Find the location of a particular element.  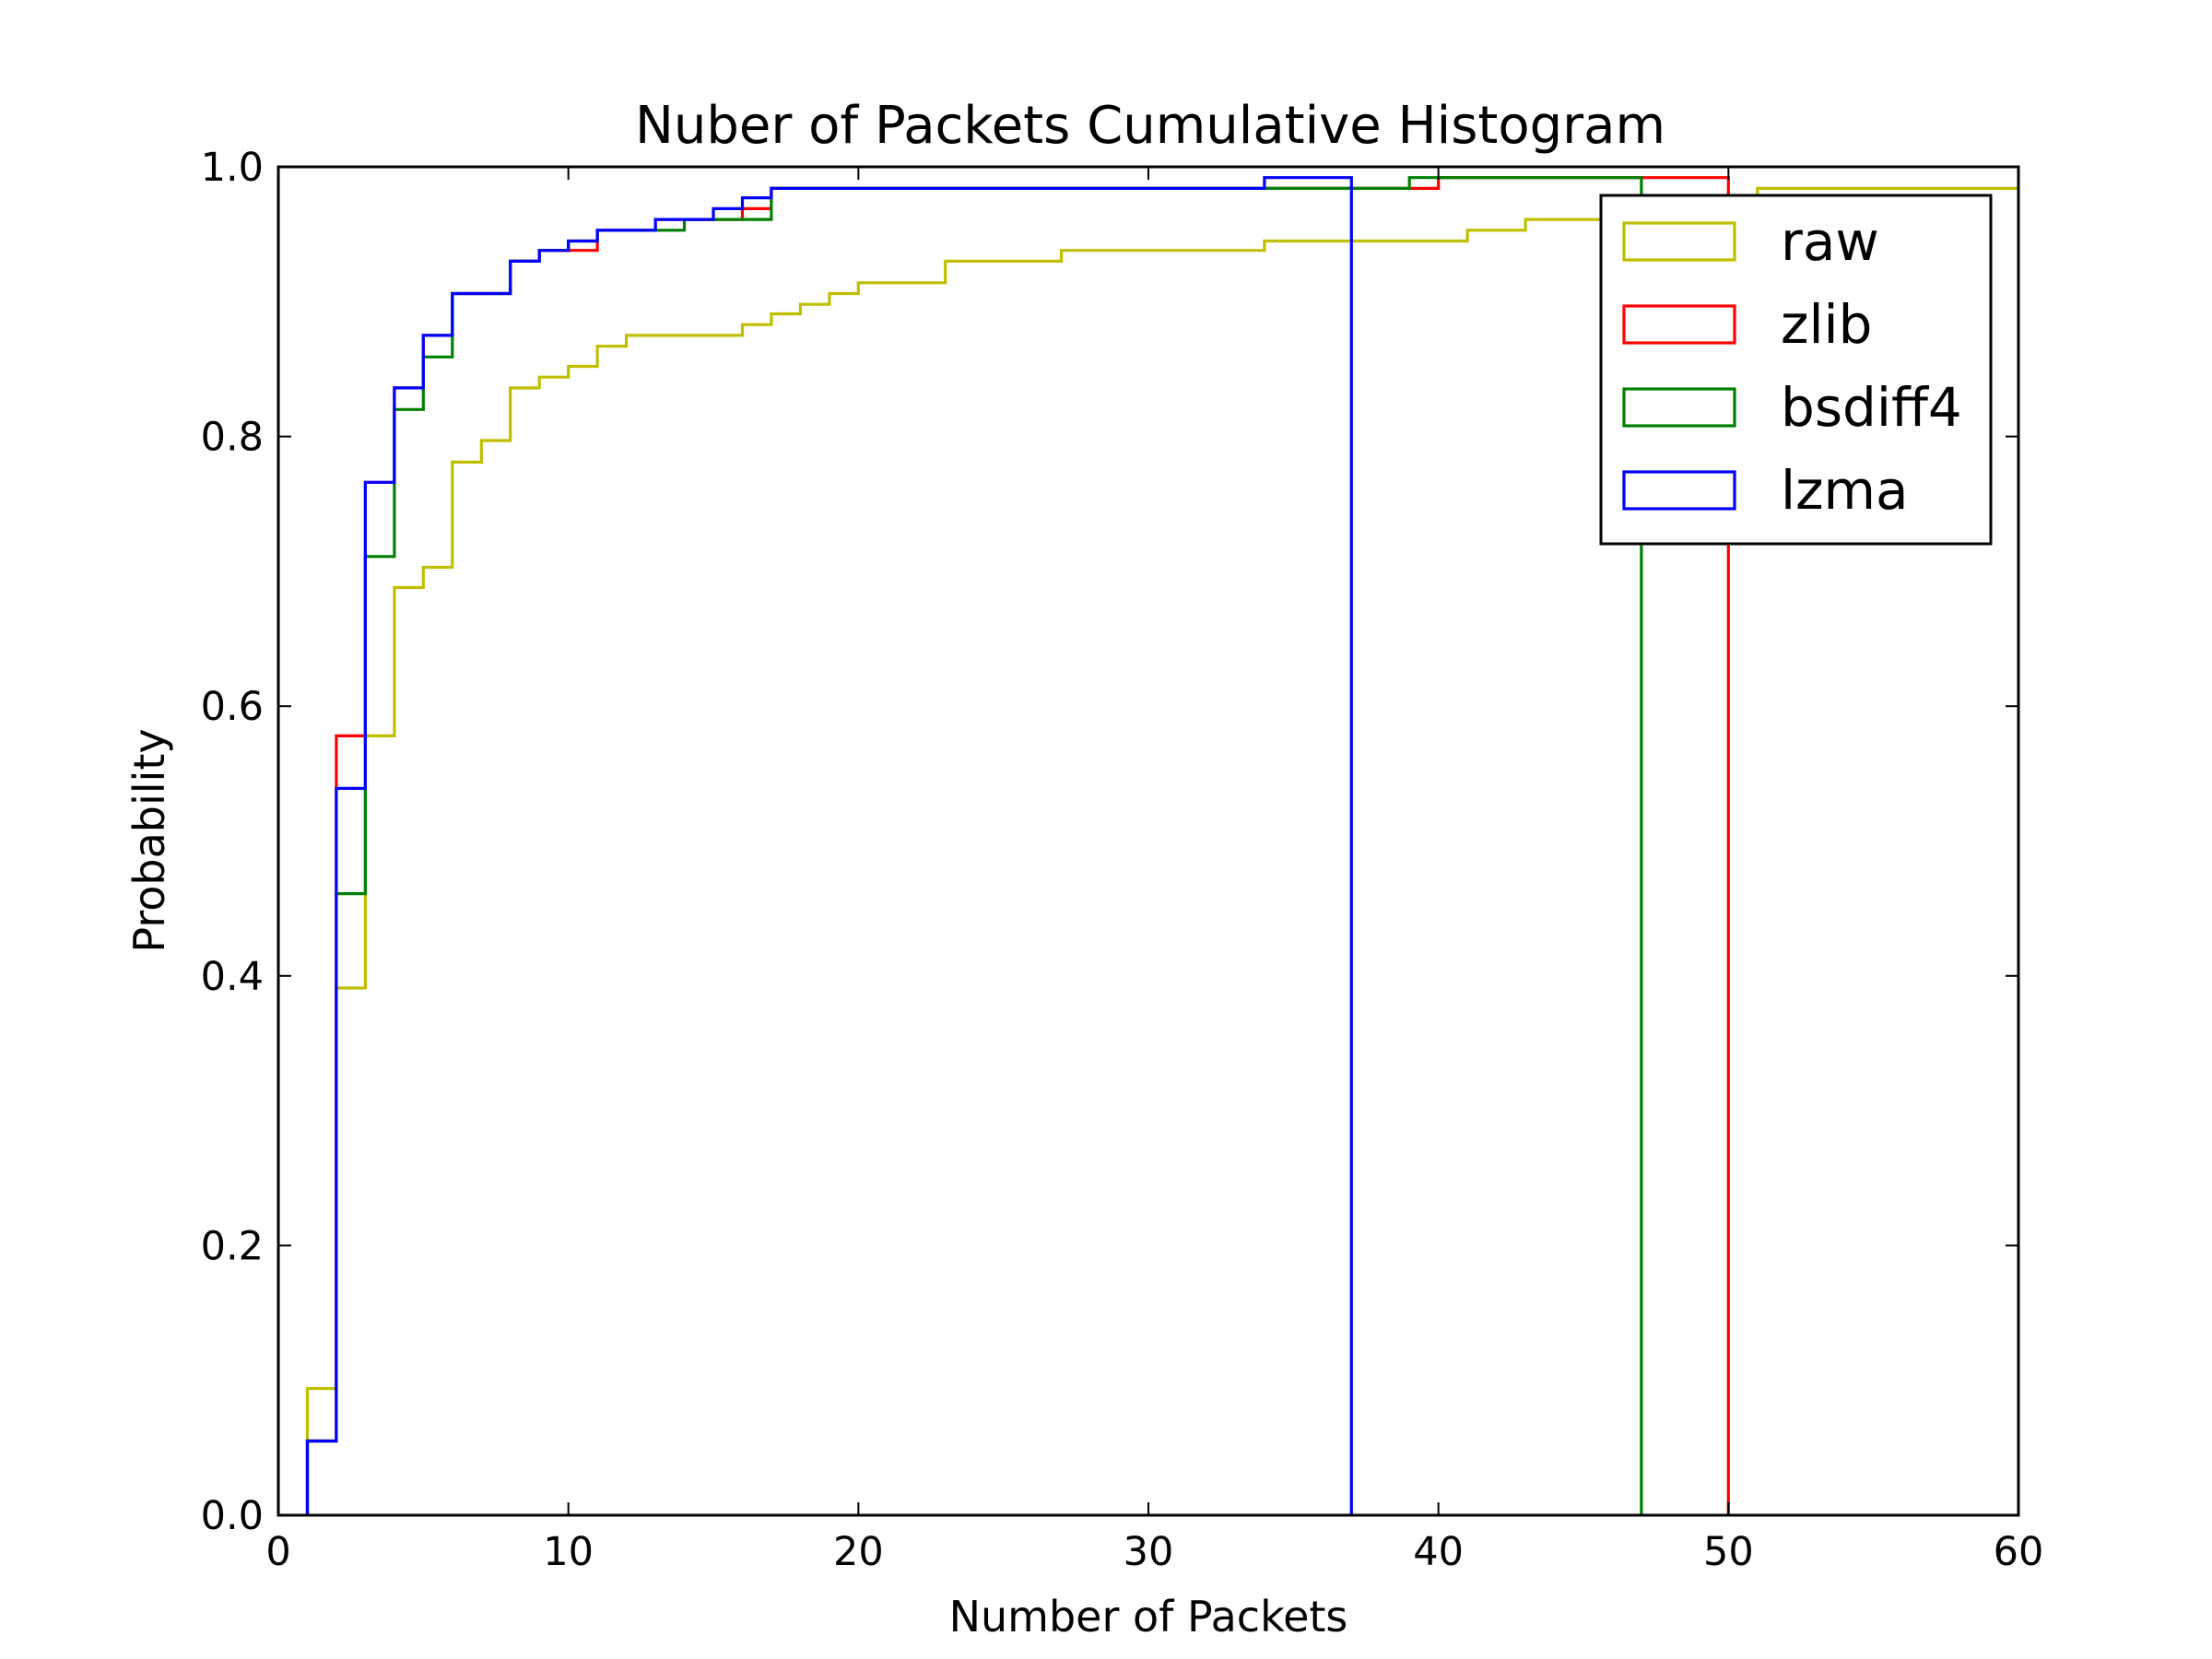

x-tick-label: 10 is located at coordinates (568, 1552).